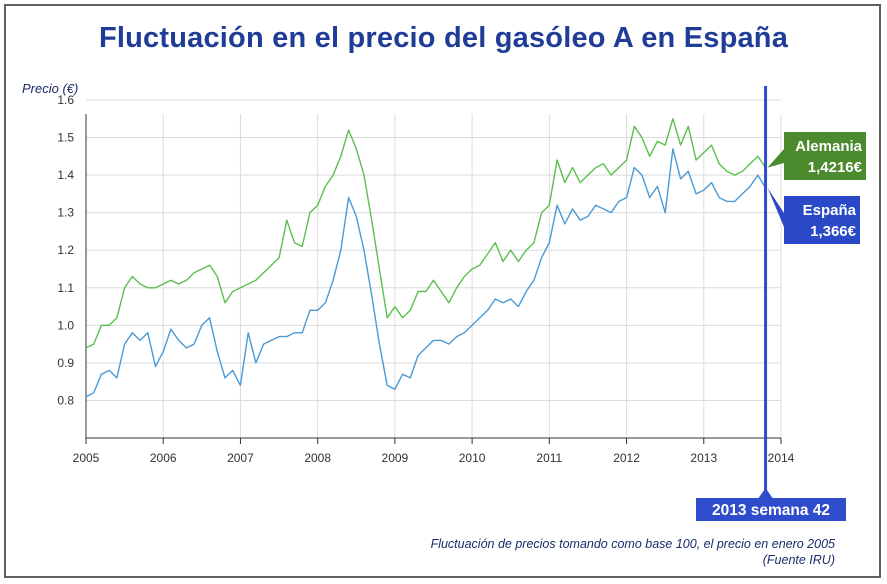 Image resolution: width=887 pixels, height=584 pixels. What do you see at coordinates (835, 167) in the screenshot?
I see `series-value-label: 1,4216€` at bounding box center [835, 167].